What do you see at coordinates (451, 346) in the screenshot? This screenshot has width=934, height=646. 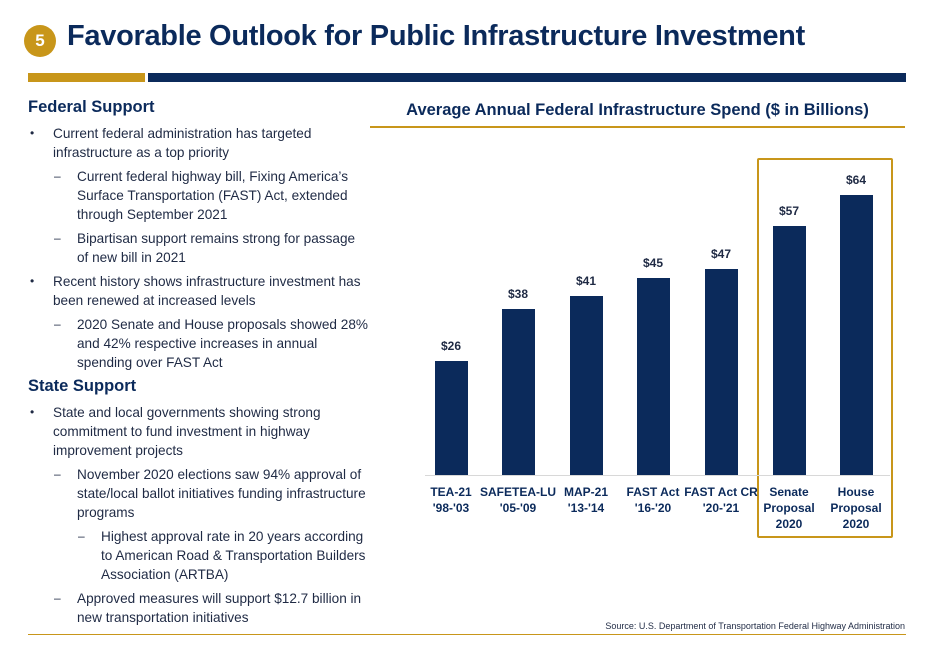 I see `bar-value-label: $26` at bounding box center [451, 346].